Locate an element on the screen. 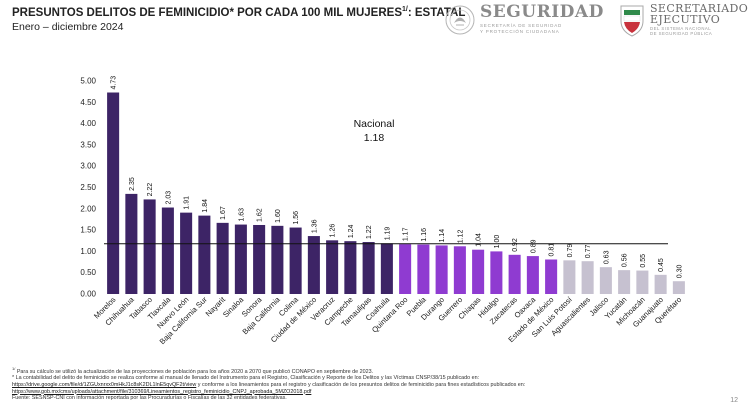 The image size is (750, 412). data-label: 1.17 is located at coordinates (406, 234).